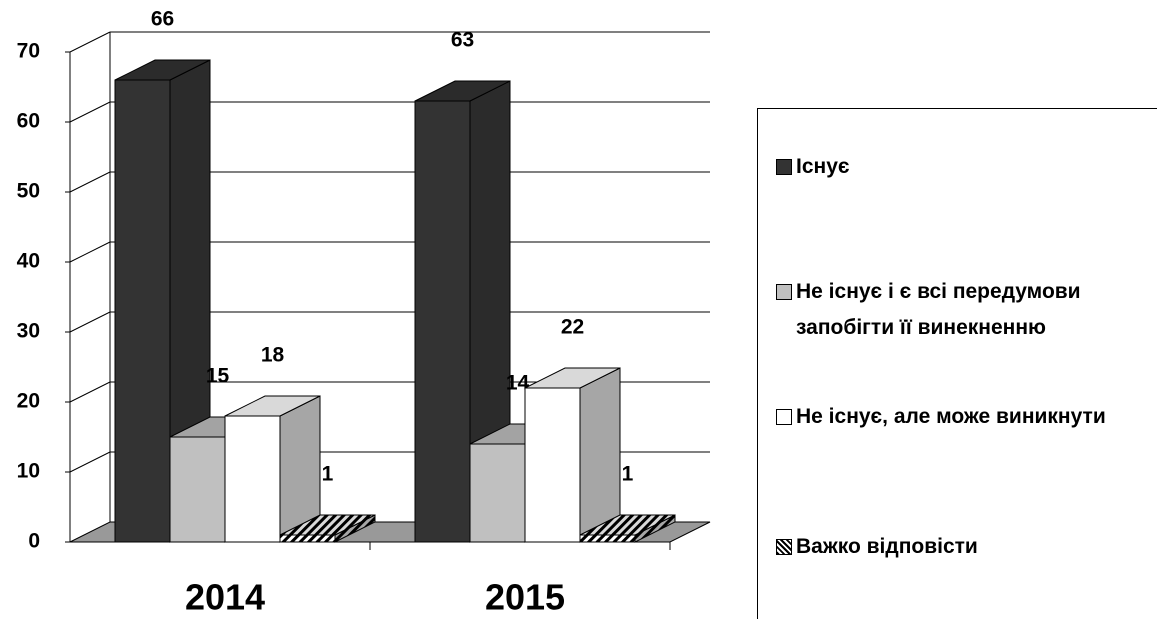  Describe the element at coordinates (572, 327) in the screenshot. I see `data-label: 22` at that location.